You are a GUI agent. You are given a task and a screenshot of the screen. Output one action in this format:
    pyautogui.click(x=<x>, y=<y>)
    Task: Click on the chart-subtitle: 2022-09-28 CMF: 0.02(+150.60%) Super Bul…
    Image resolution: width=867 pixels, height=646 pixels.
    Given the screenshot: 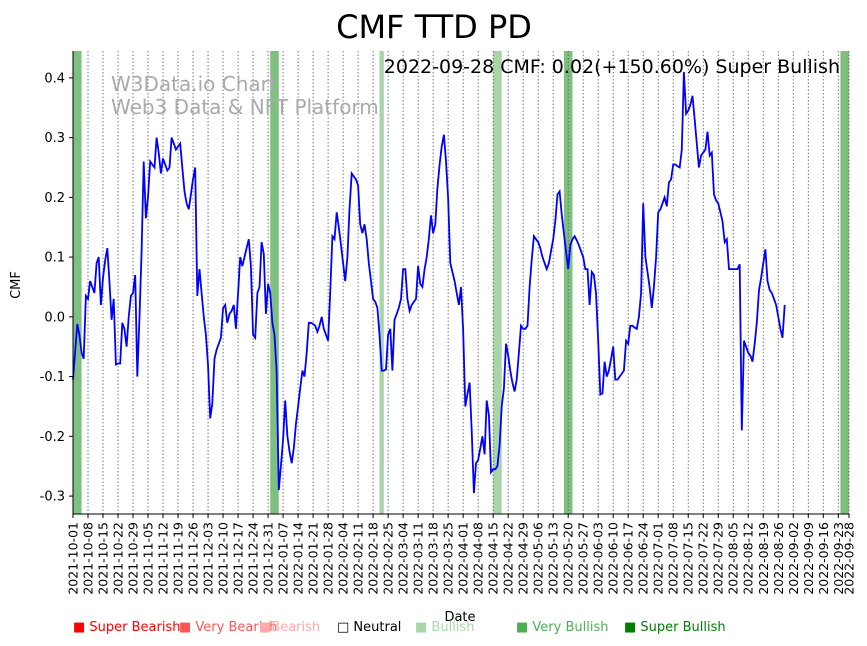 What is the action you would take?
    pyautogui.click(x=612, y=67)
    